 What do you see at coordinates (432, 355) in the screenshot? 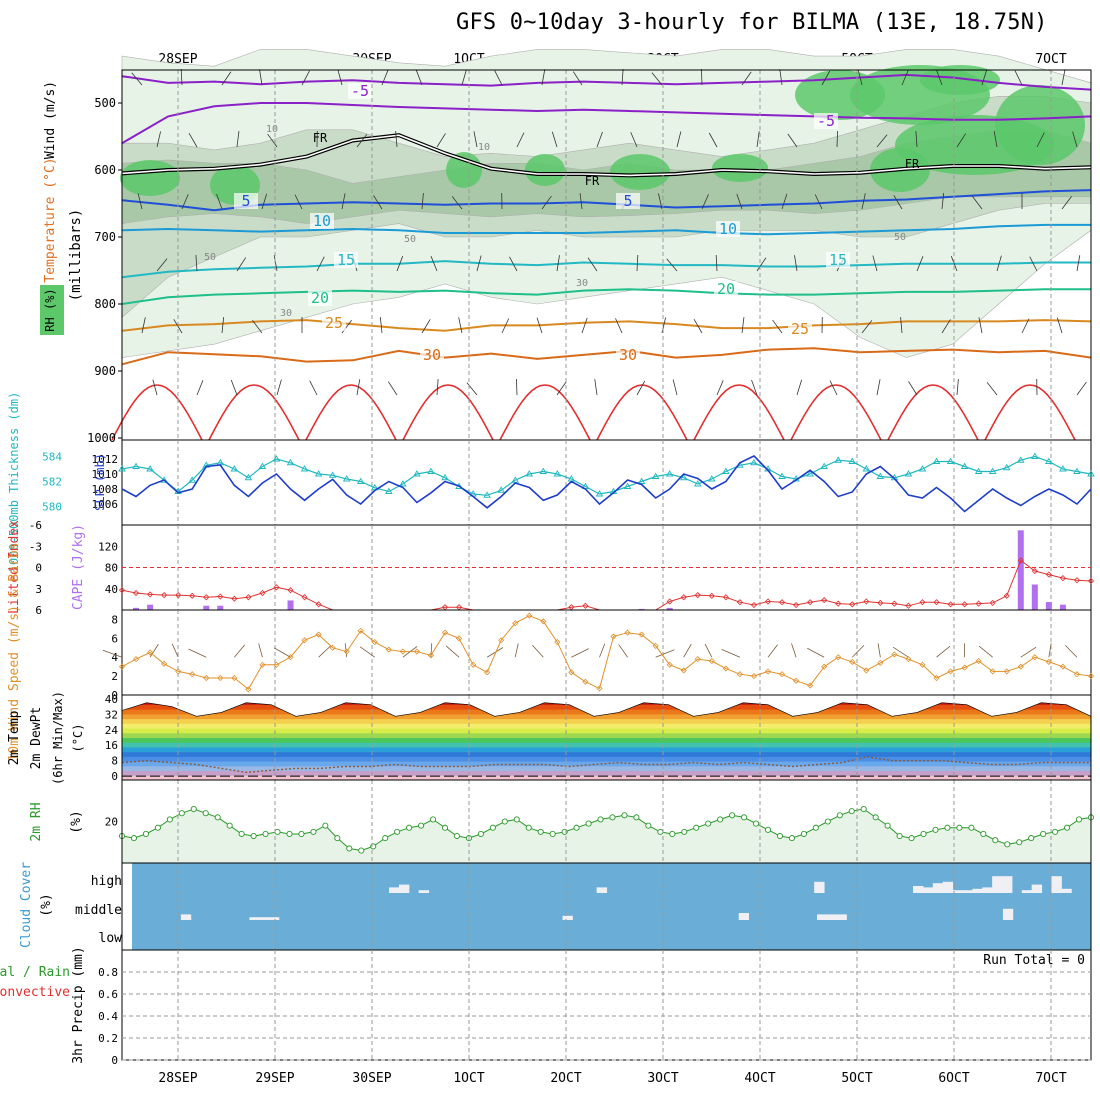
I see `isotherm-label: 30` at bounding box center [432, 355].